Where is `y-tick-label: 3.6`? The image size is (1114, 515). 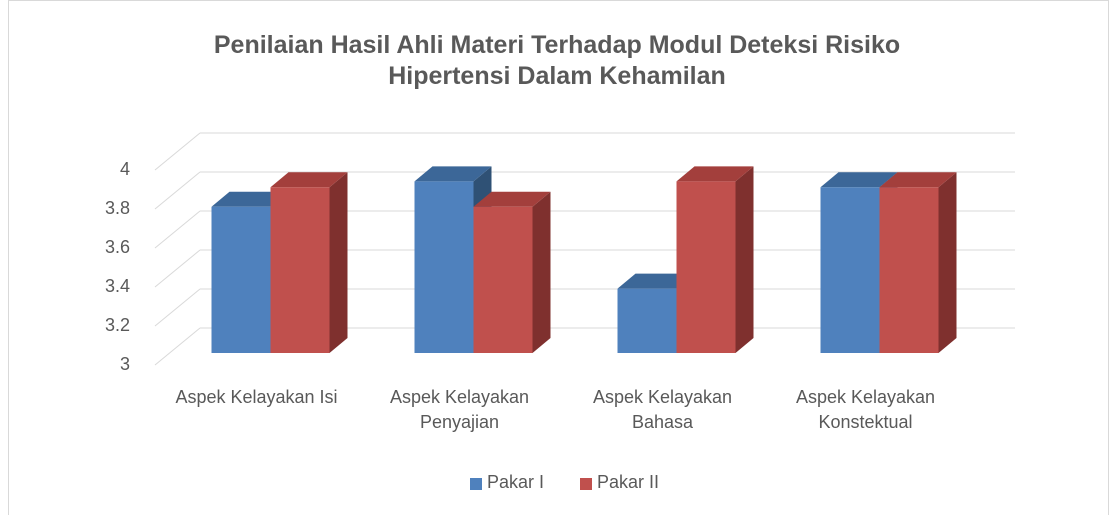
y-tick-label: 3.6 is located at coordinates (117, 247).